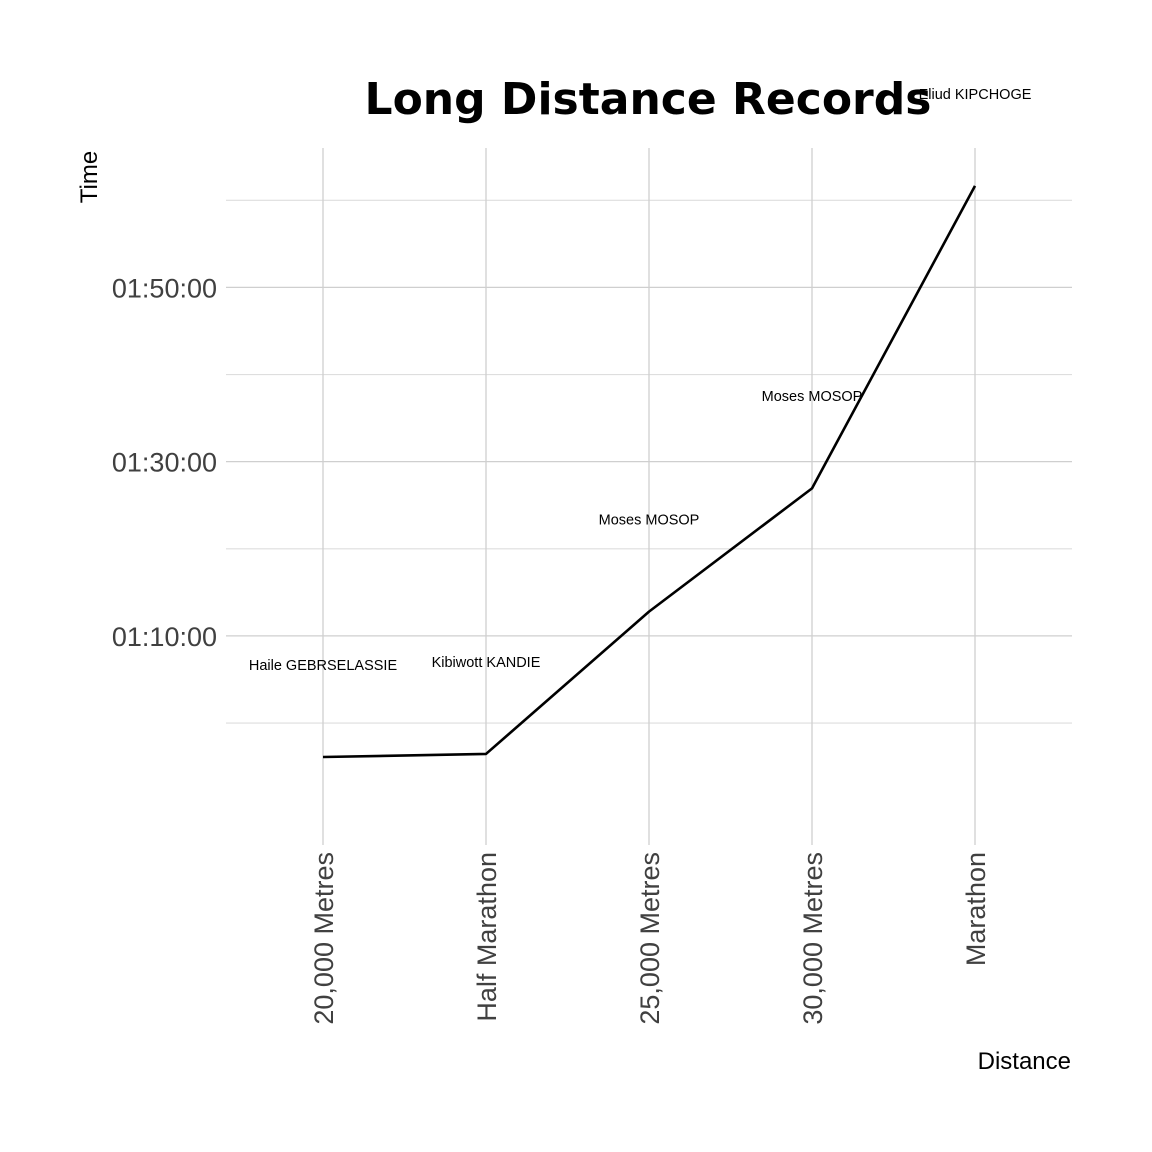  Describe the element at coordinates (164, 288) in the screenshot. I see `y-tick-label: 01:50:00` at that location.